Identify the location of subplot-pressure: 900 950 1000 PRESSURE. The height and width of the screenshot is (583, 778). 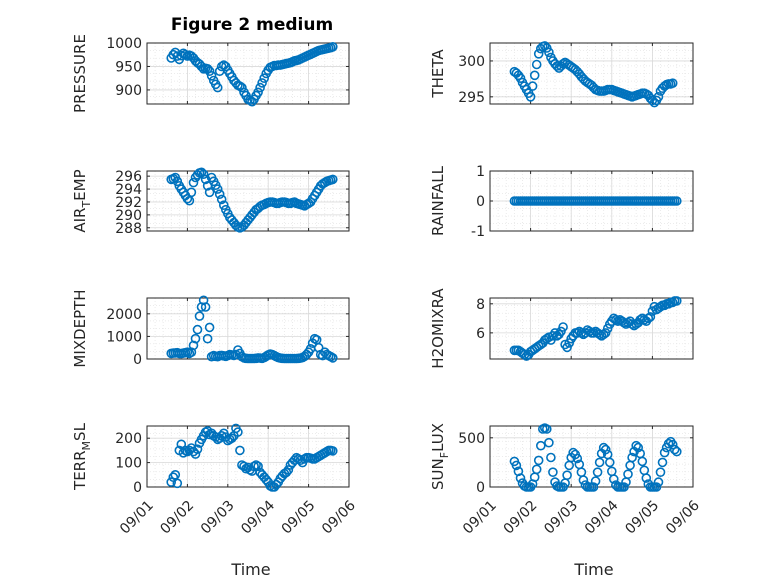
(210, 73).